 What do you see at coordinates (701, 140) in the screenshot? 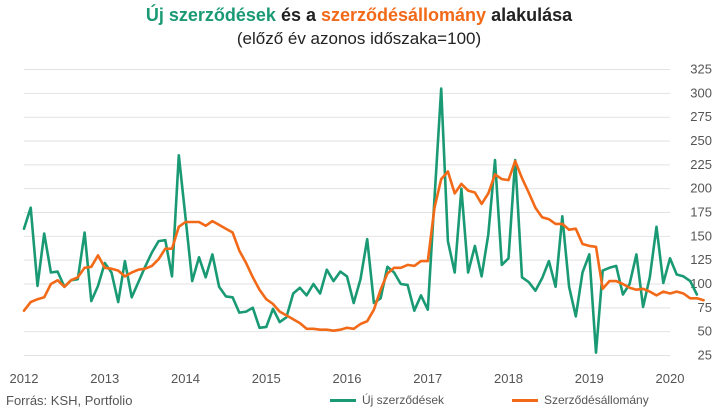
I see `y-tick-label-250: 250` at bounding box center [701, 140].